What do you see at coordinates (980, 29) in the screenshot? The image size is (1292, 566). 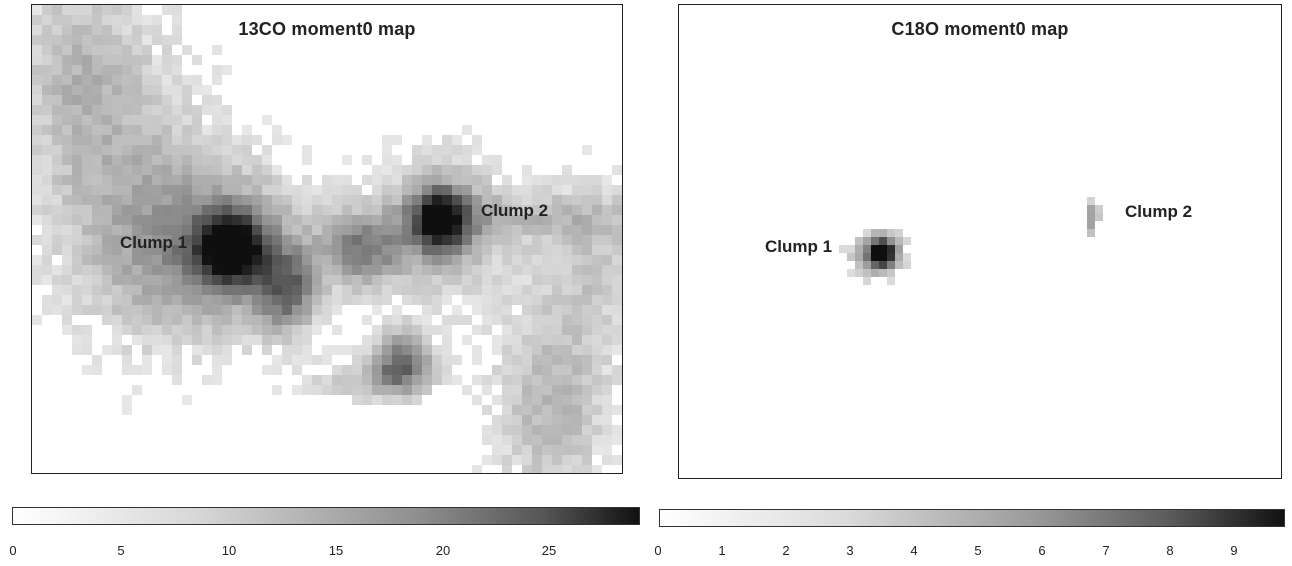 I see `map-c18o-title: C18O moment0 map` at bounding box center [980, 29].